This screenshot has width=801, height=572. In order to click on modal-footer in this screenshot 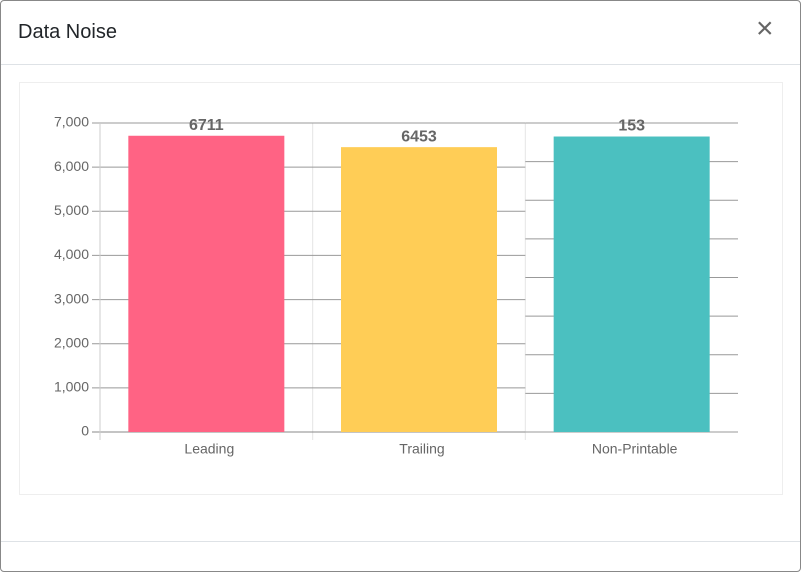, I will do `click(400, 541)`.